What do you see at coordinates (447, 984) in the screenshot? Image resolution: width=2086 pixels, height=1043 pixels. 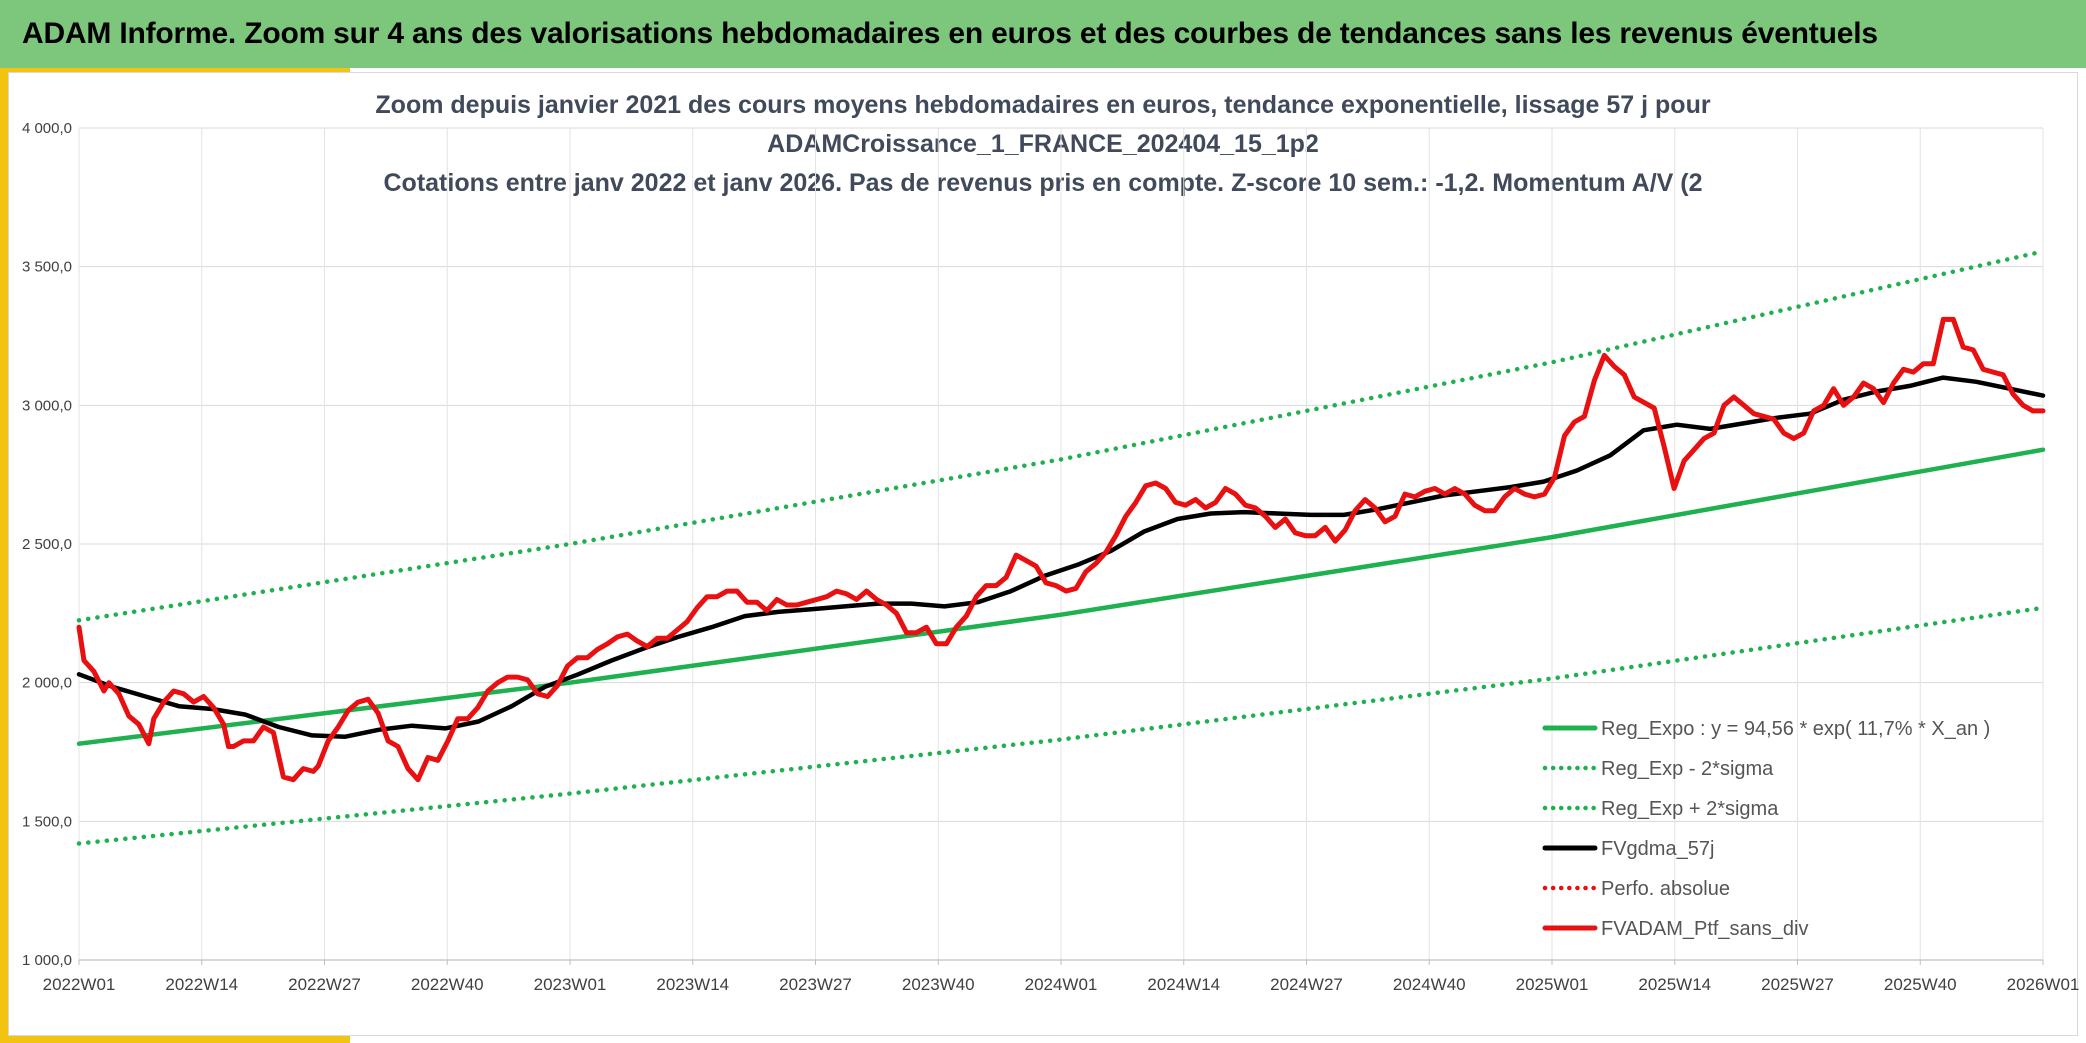 I see `x-tick-label: 2022W40` at bounding box center [447, 984].